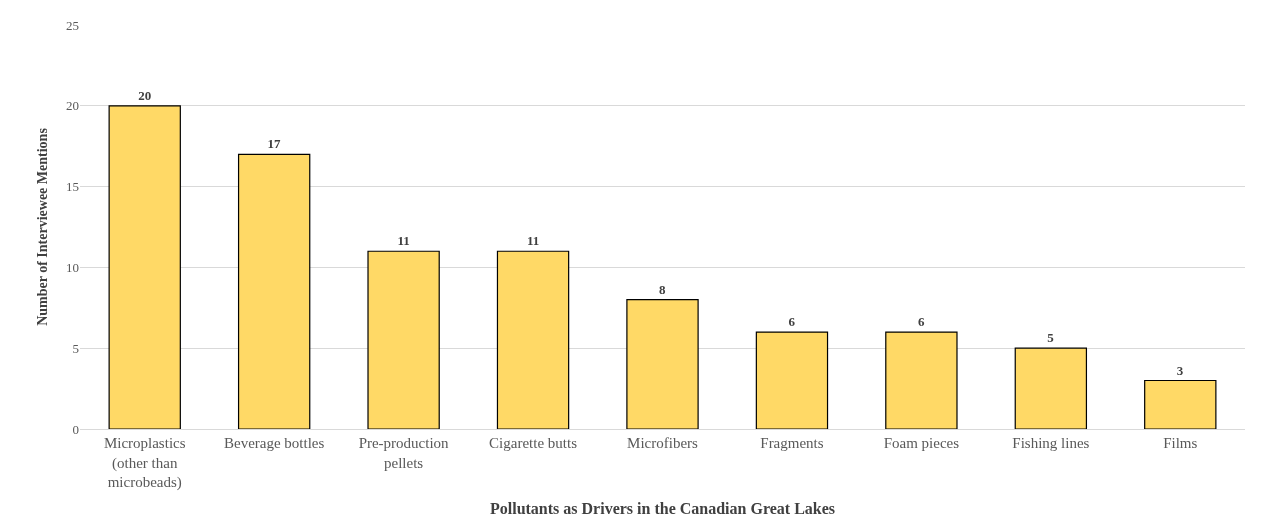  Describe the element at coordinates (72, 25) in the screenshot. I see `y-tick-label: 25` at that location.